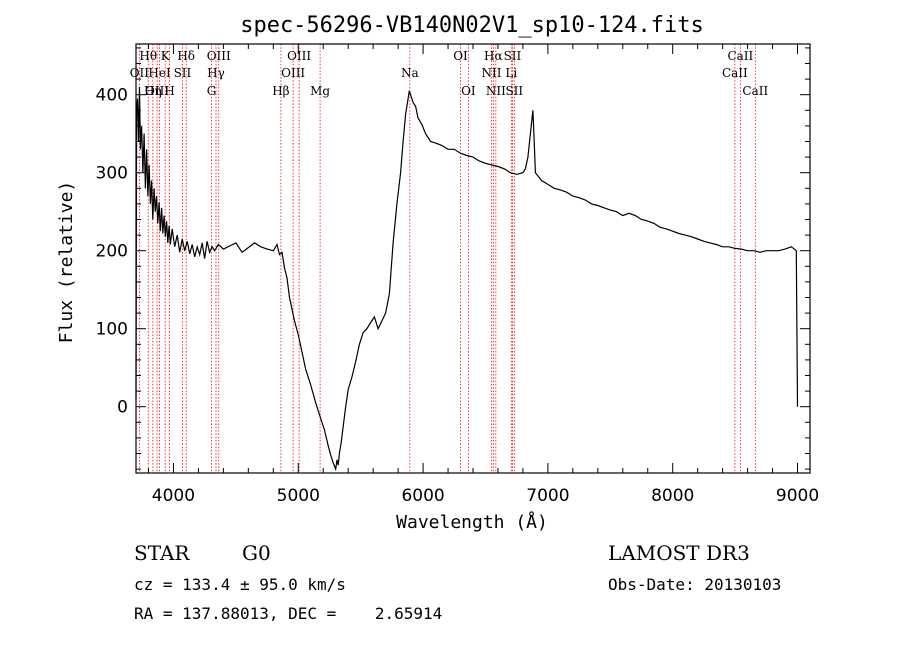  I want to click on x-tick-label: 6000, so click(422, 496).